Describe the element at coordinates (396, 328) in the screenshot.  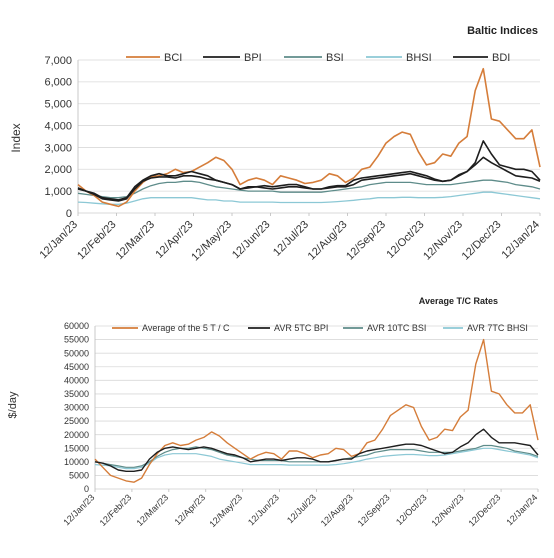
I see `legend-label: AVR 10TC BSI` at that location.